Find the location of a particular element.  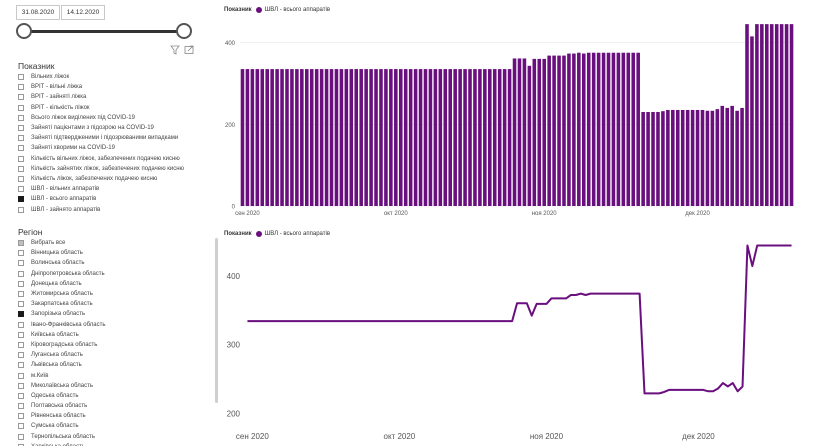

slider-handle-end is located at coordinates (184, 31).